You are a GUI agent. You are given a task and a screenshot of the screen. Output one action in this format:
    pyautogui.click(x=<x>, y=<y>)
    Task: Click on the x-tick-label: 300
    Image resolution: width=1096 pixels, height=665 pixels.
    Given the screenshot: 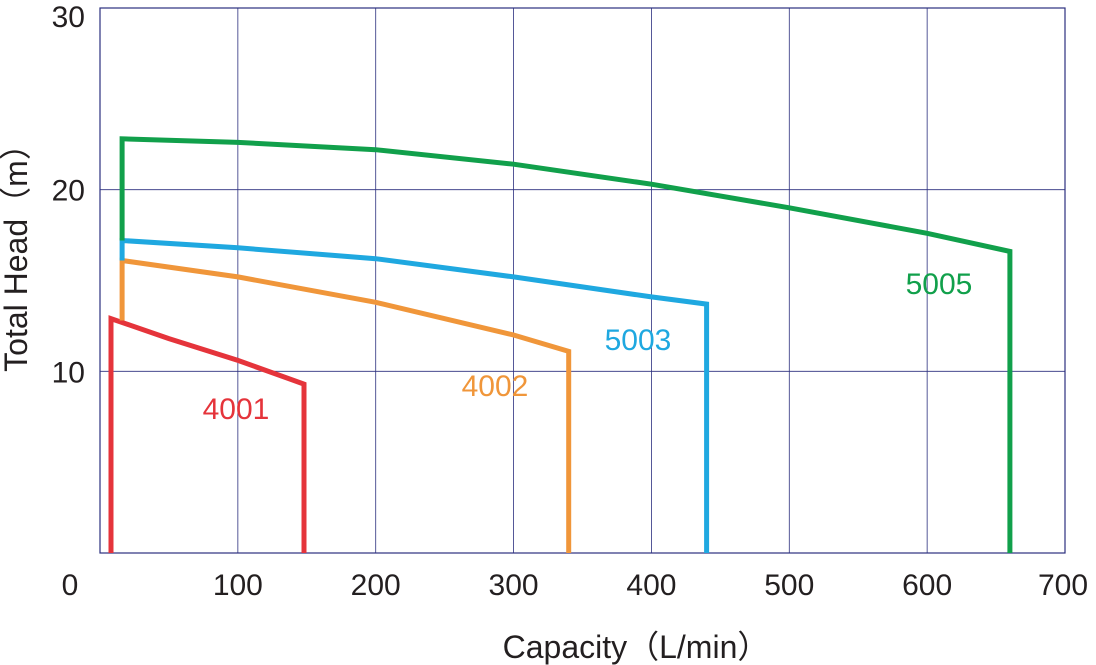 What is the action you would take?
    pyautogui.click(x=514, y=585)
    